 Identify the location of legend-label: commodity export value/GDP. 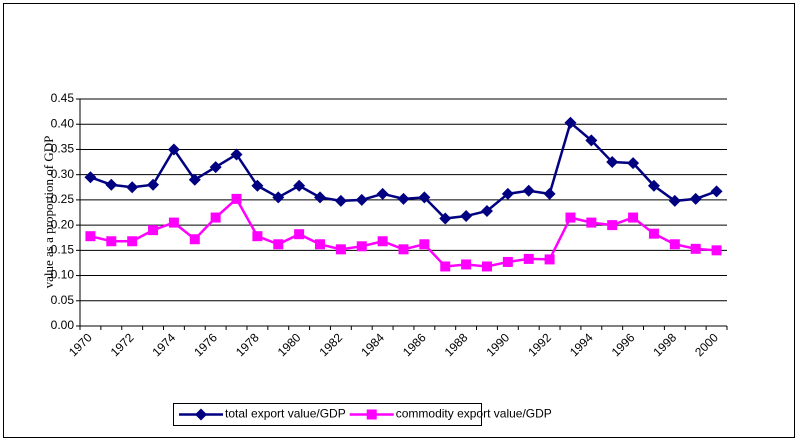
(474, 414).